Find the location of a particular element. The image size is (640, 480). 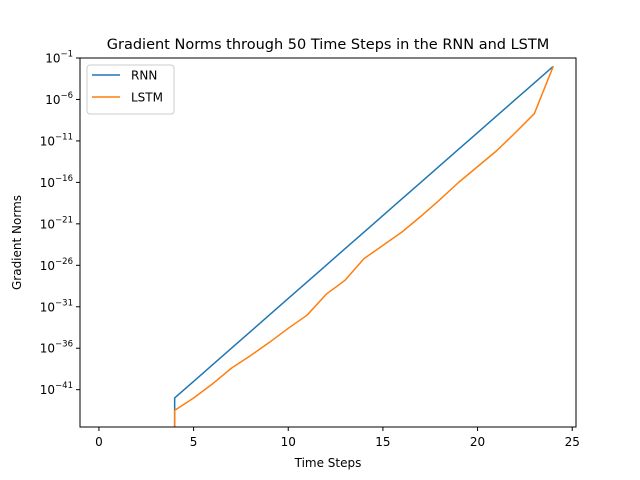

y-tick-label: 10⁻²¹ is located at coordinates (56, 223).